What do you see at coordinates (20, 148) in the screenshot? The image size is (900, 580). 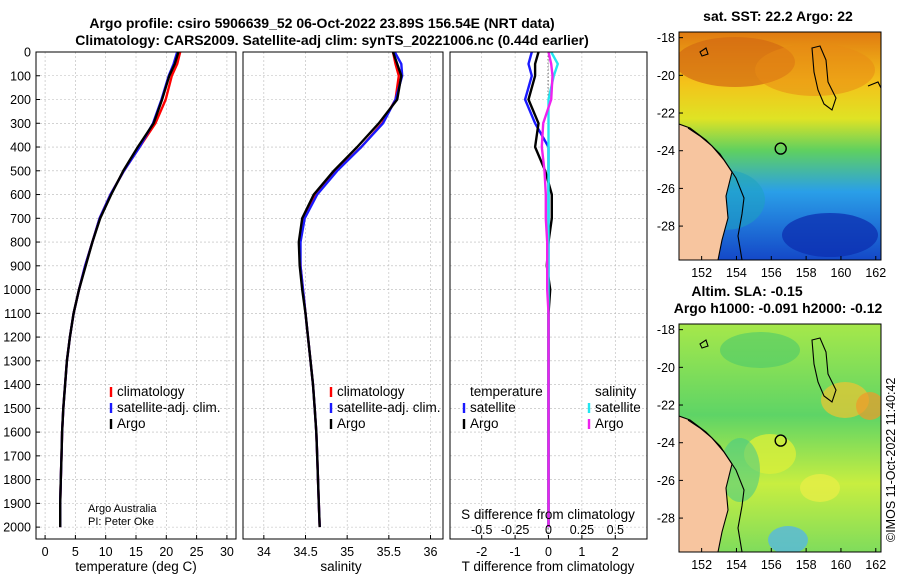 I see `y-tick-label: 400` at bounding box center [20, 148].